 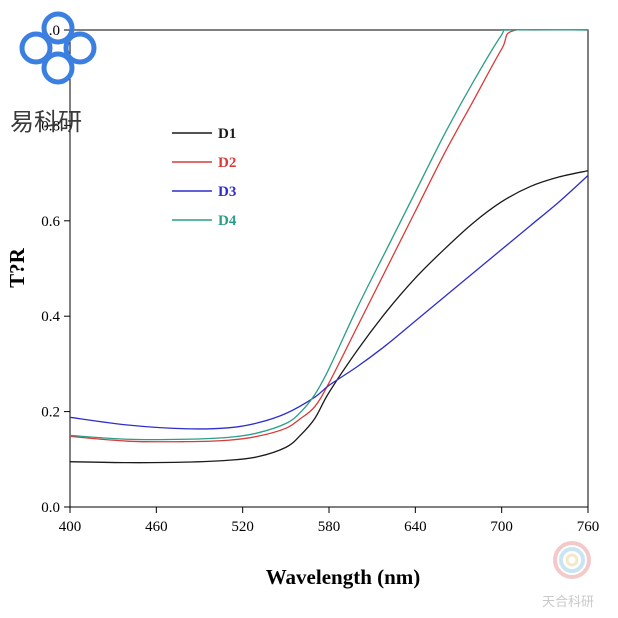 What do you see at coordinates (70, 527) in the screenshot?
I see `x-tick-label: 400` at bounding box center [70, 527].